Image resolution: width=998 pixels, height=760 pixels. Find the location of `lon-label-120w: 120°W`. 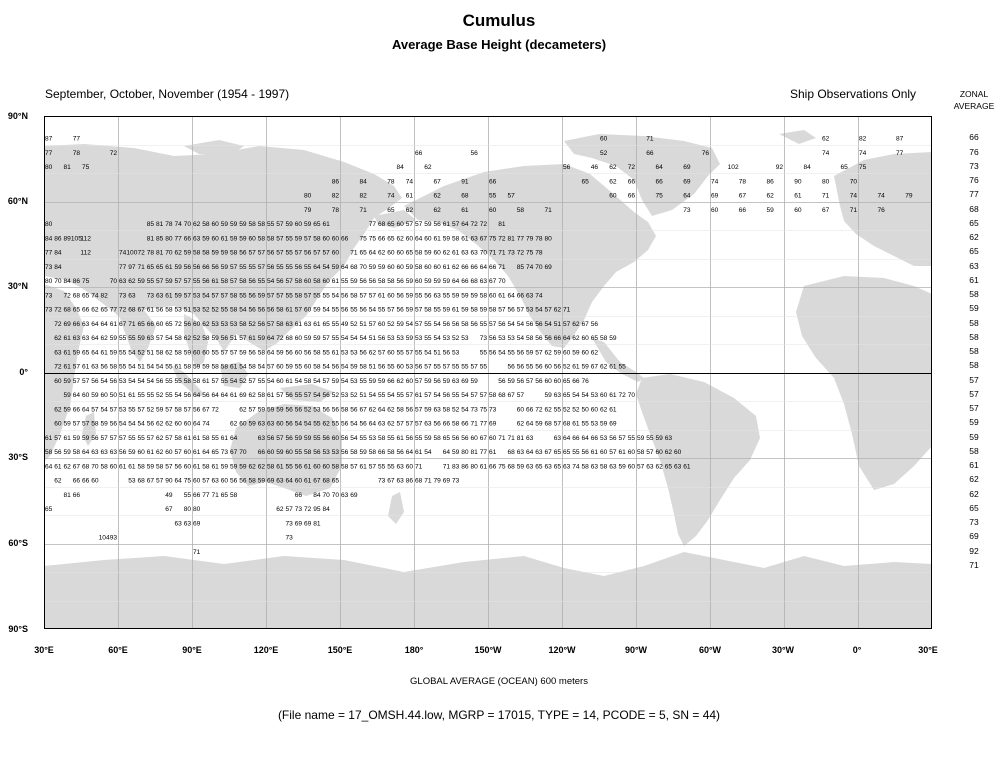

lon-label-120w: 120°W is located at coordinates (562, 650).